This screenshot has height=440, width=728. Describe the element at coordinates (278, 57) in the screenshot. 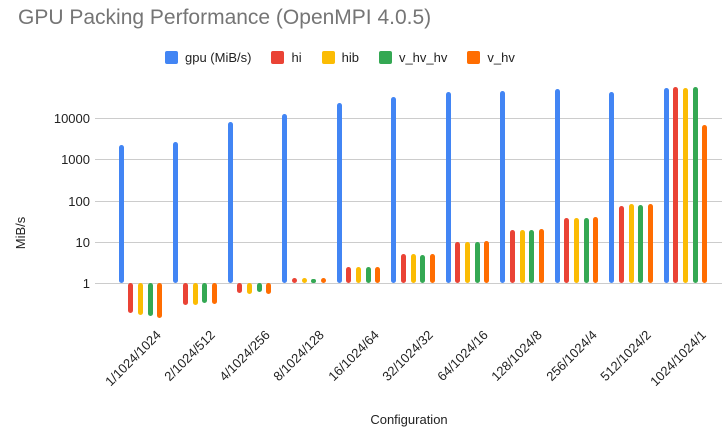

I see `legend-swatch-hi` at that location.